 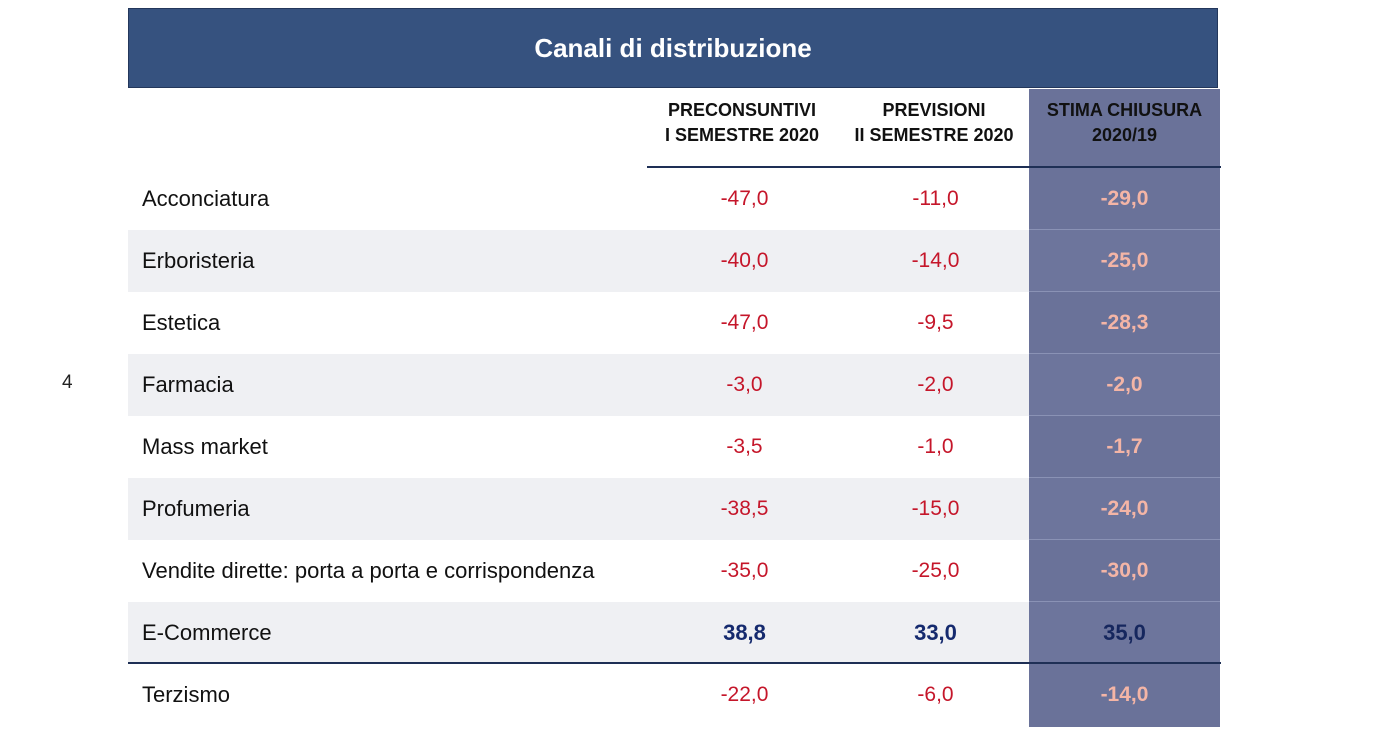 What do you see at coordinates (674, 323) in the screenshot?
I see `table-row: Estetica -47,0 -9,5 -28,3` at bounding box center [674, 323].